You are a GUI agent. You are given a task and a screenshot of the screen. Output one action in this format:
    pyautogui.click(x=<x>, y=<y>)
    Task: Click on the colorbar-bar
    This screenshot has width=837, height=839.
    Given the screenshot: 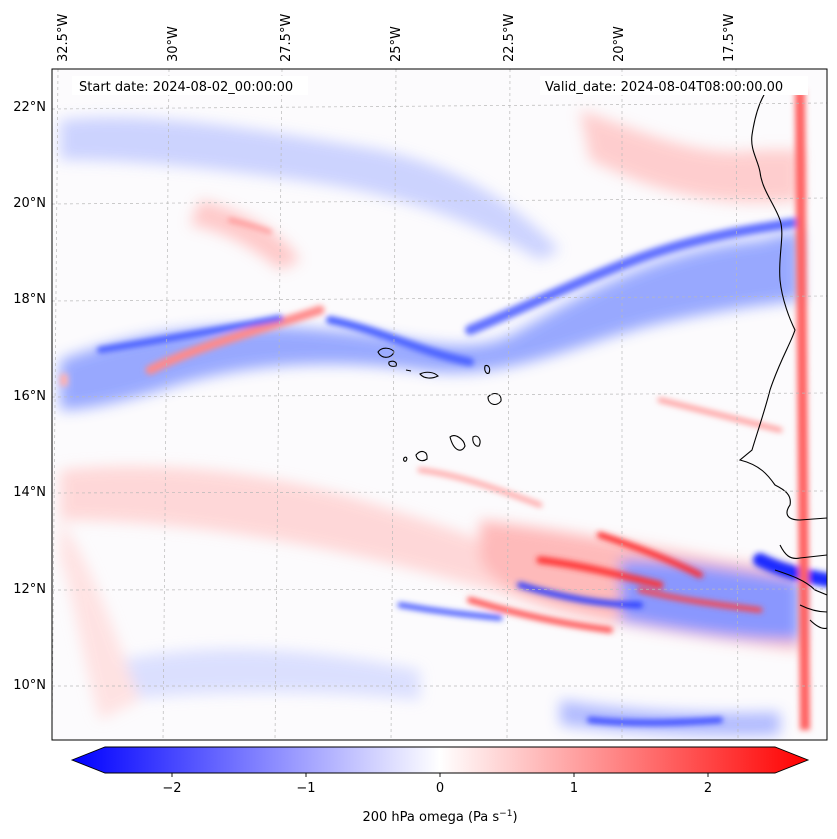 What is the action you would take?
    pyautogui.click(x=440, y=760)
    